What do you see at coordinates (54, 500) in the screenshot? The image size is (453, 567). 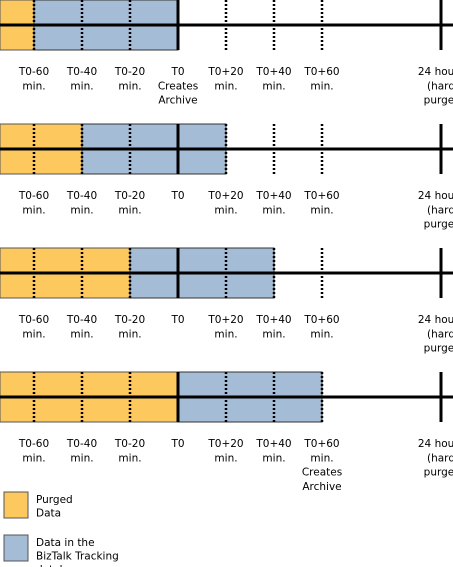 I see `legend-label: Purged` at bounding box center [54, 500].